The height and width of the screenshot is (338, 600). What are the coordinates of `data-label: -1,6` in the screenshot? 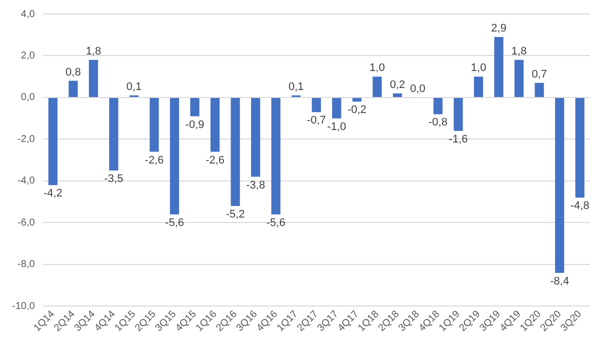 It's located at (458, 139).